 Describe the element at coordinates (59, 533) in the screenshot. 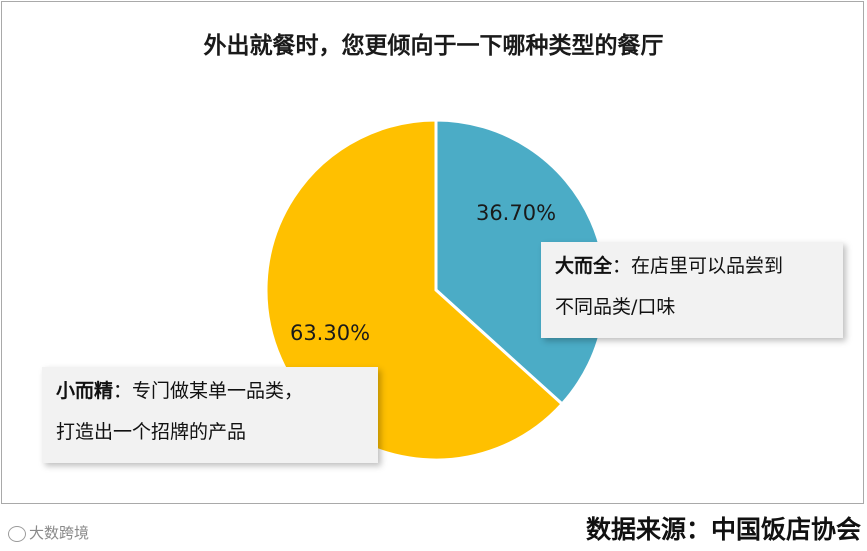

I see `watermark-text: 大数跨境` at that location.